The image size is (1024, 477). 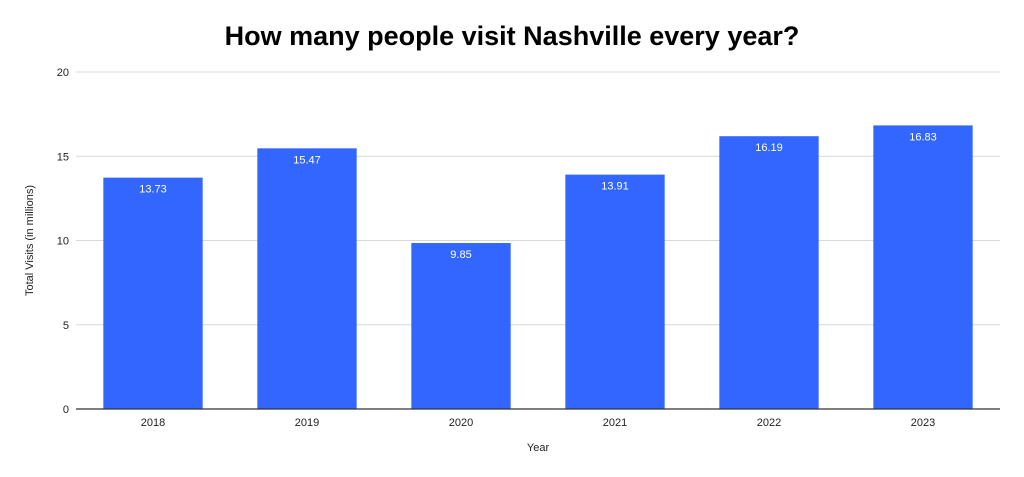 I want to click on bar-2022, so click(x=769, y=273).